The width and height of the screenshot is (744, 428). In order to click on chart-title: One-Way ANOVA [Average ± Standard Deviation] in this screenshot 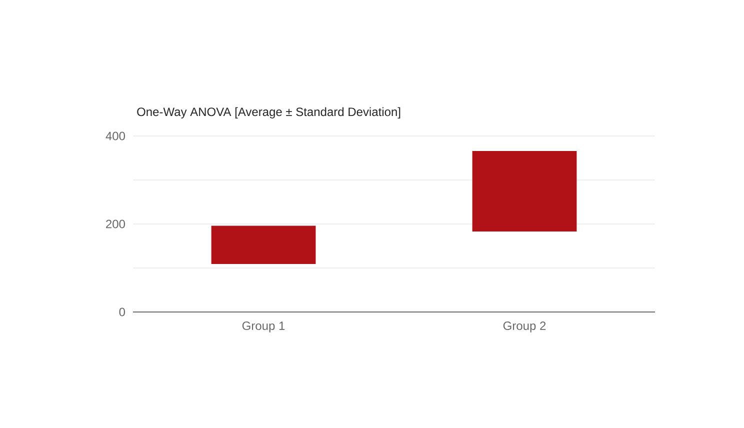, I will do `click(268, 112)`.